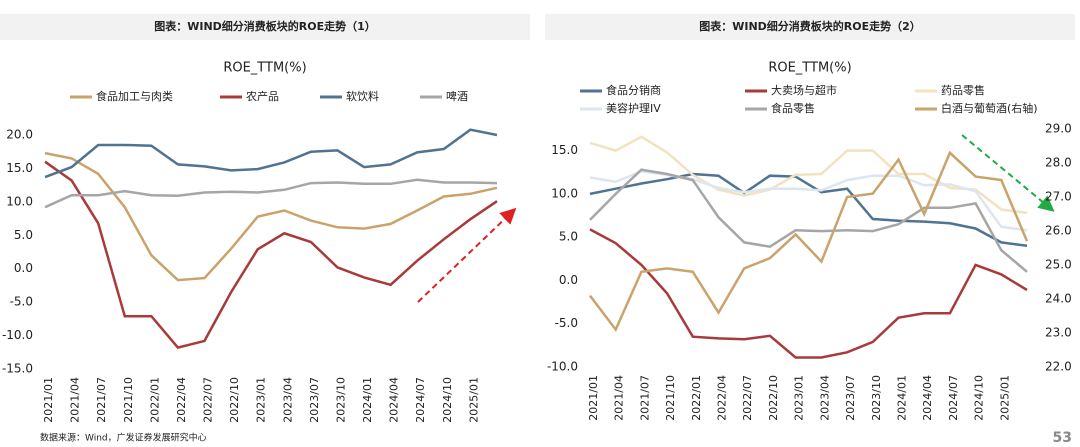 Image resolution: width=1080 pixels, height=447 pixels. I want to click on y2-tick-label: 25.0, so click(1058, 265).